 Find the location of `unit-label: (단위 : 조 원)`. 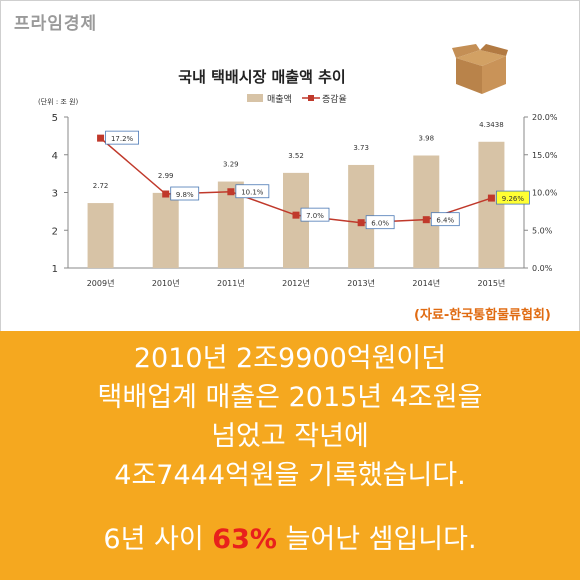

unit-label: (단위 : 조 원) is located at coordinates (58, 101).